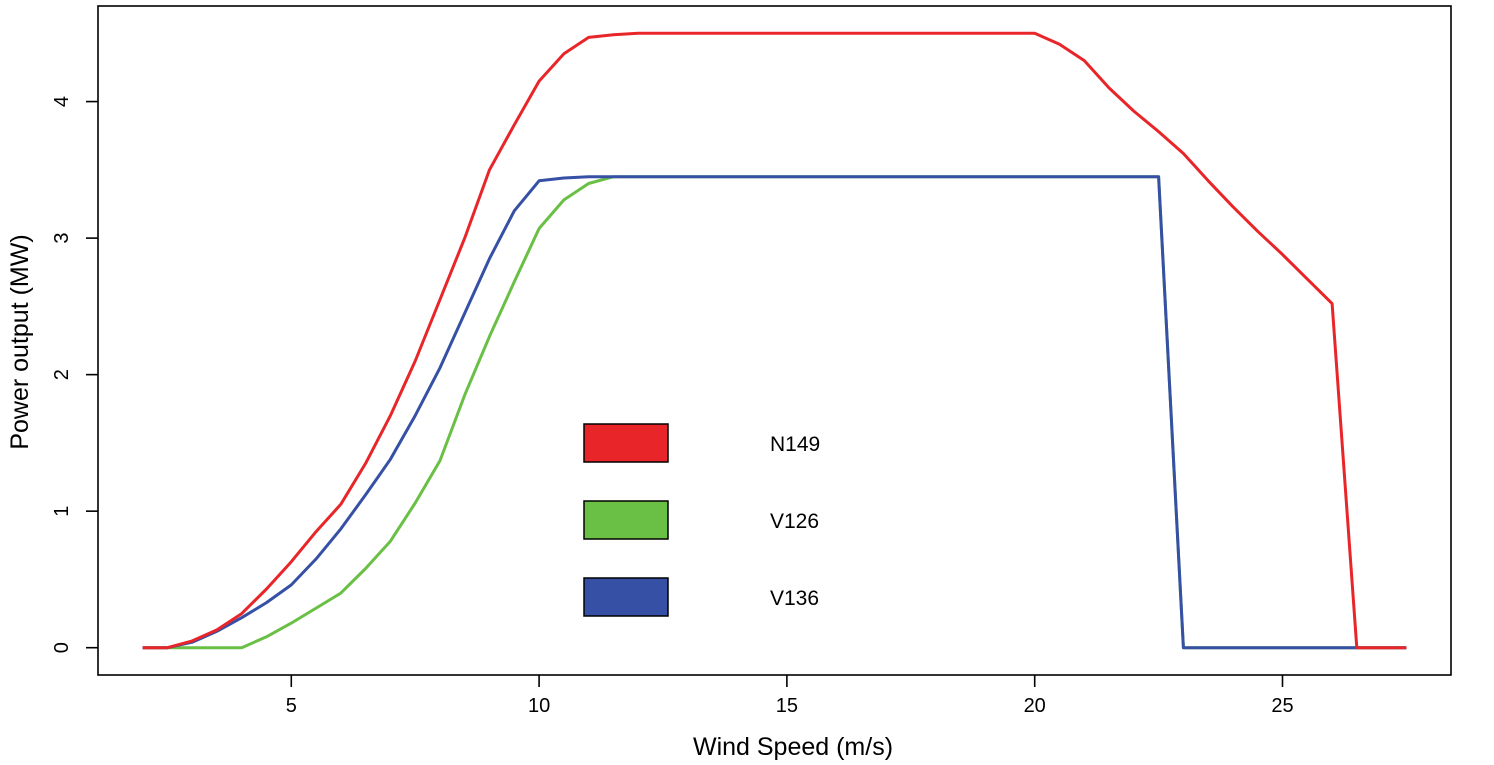 This screenshot has height=765, width=1494. Describe the element at coordinates (626, 520) in the screenshot. I see `legend-swatch-v126` at that location.